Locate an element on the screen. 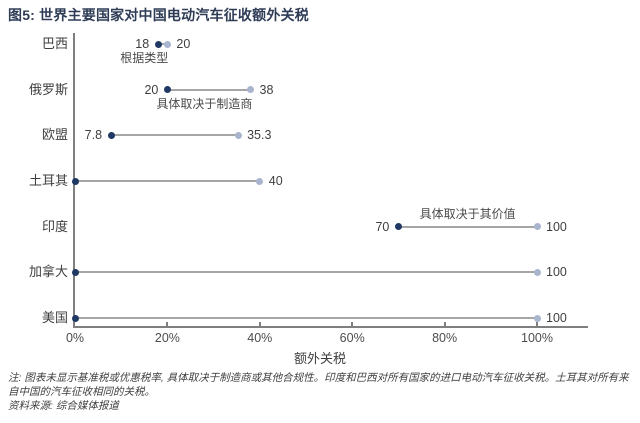 This screenshot has height=423, width=640. end-value-label: 20 is located at coordinates (183, 44).